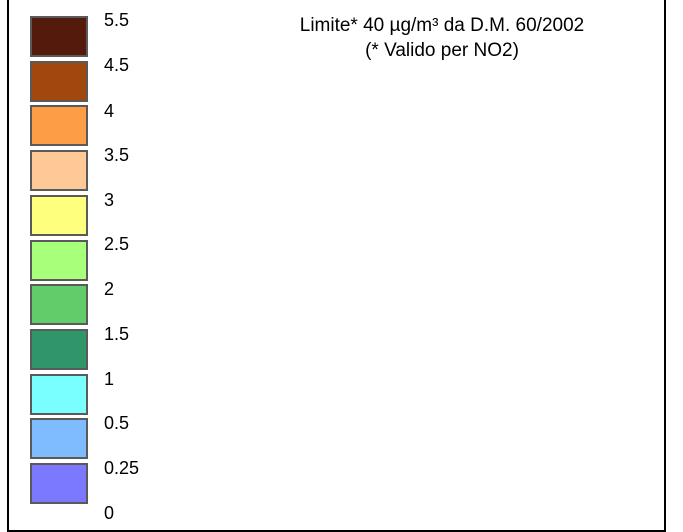 This screenshot has height=532, width=683. I want to click on legend-tick-label: 2, so click(109, 289).